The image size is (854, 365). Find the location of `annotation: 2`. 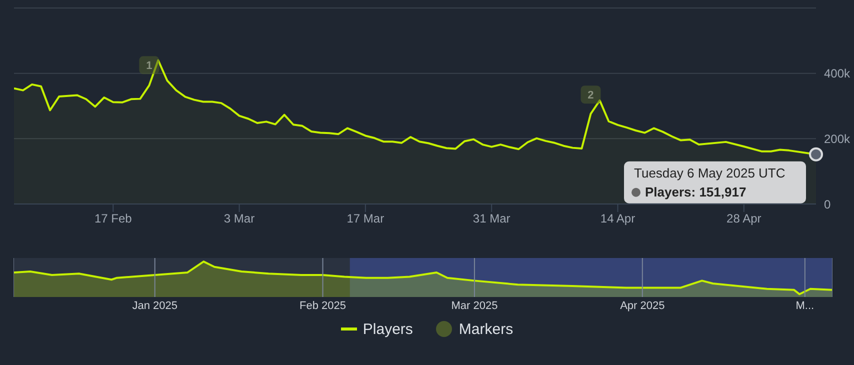

annotation: 2 is located at coordinates (591, 96).